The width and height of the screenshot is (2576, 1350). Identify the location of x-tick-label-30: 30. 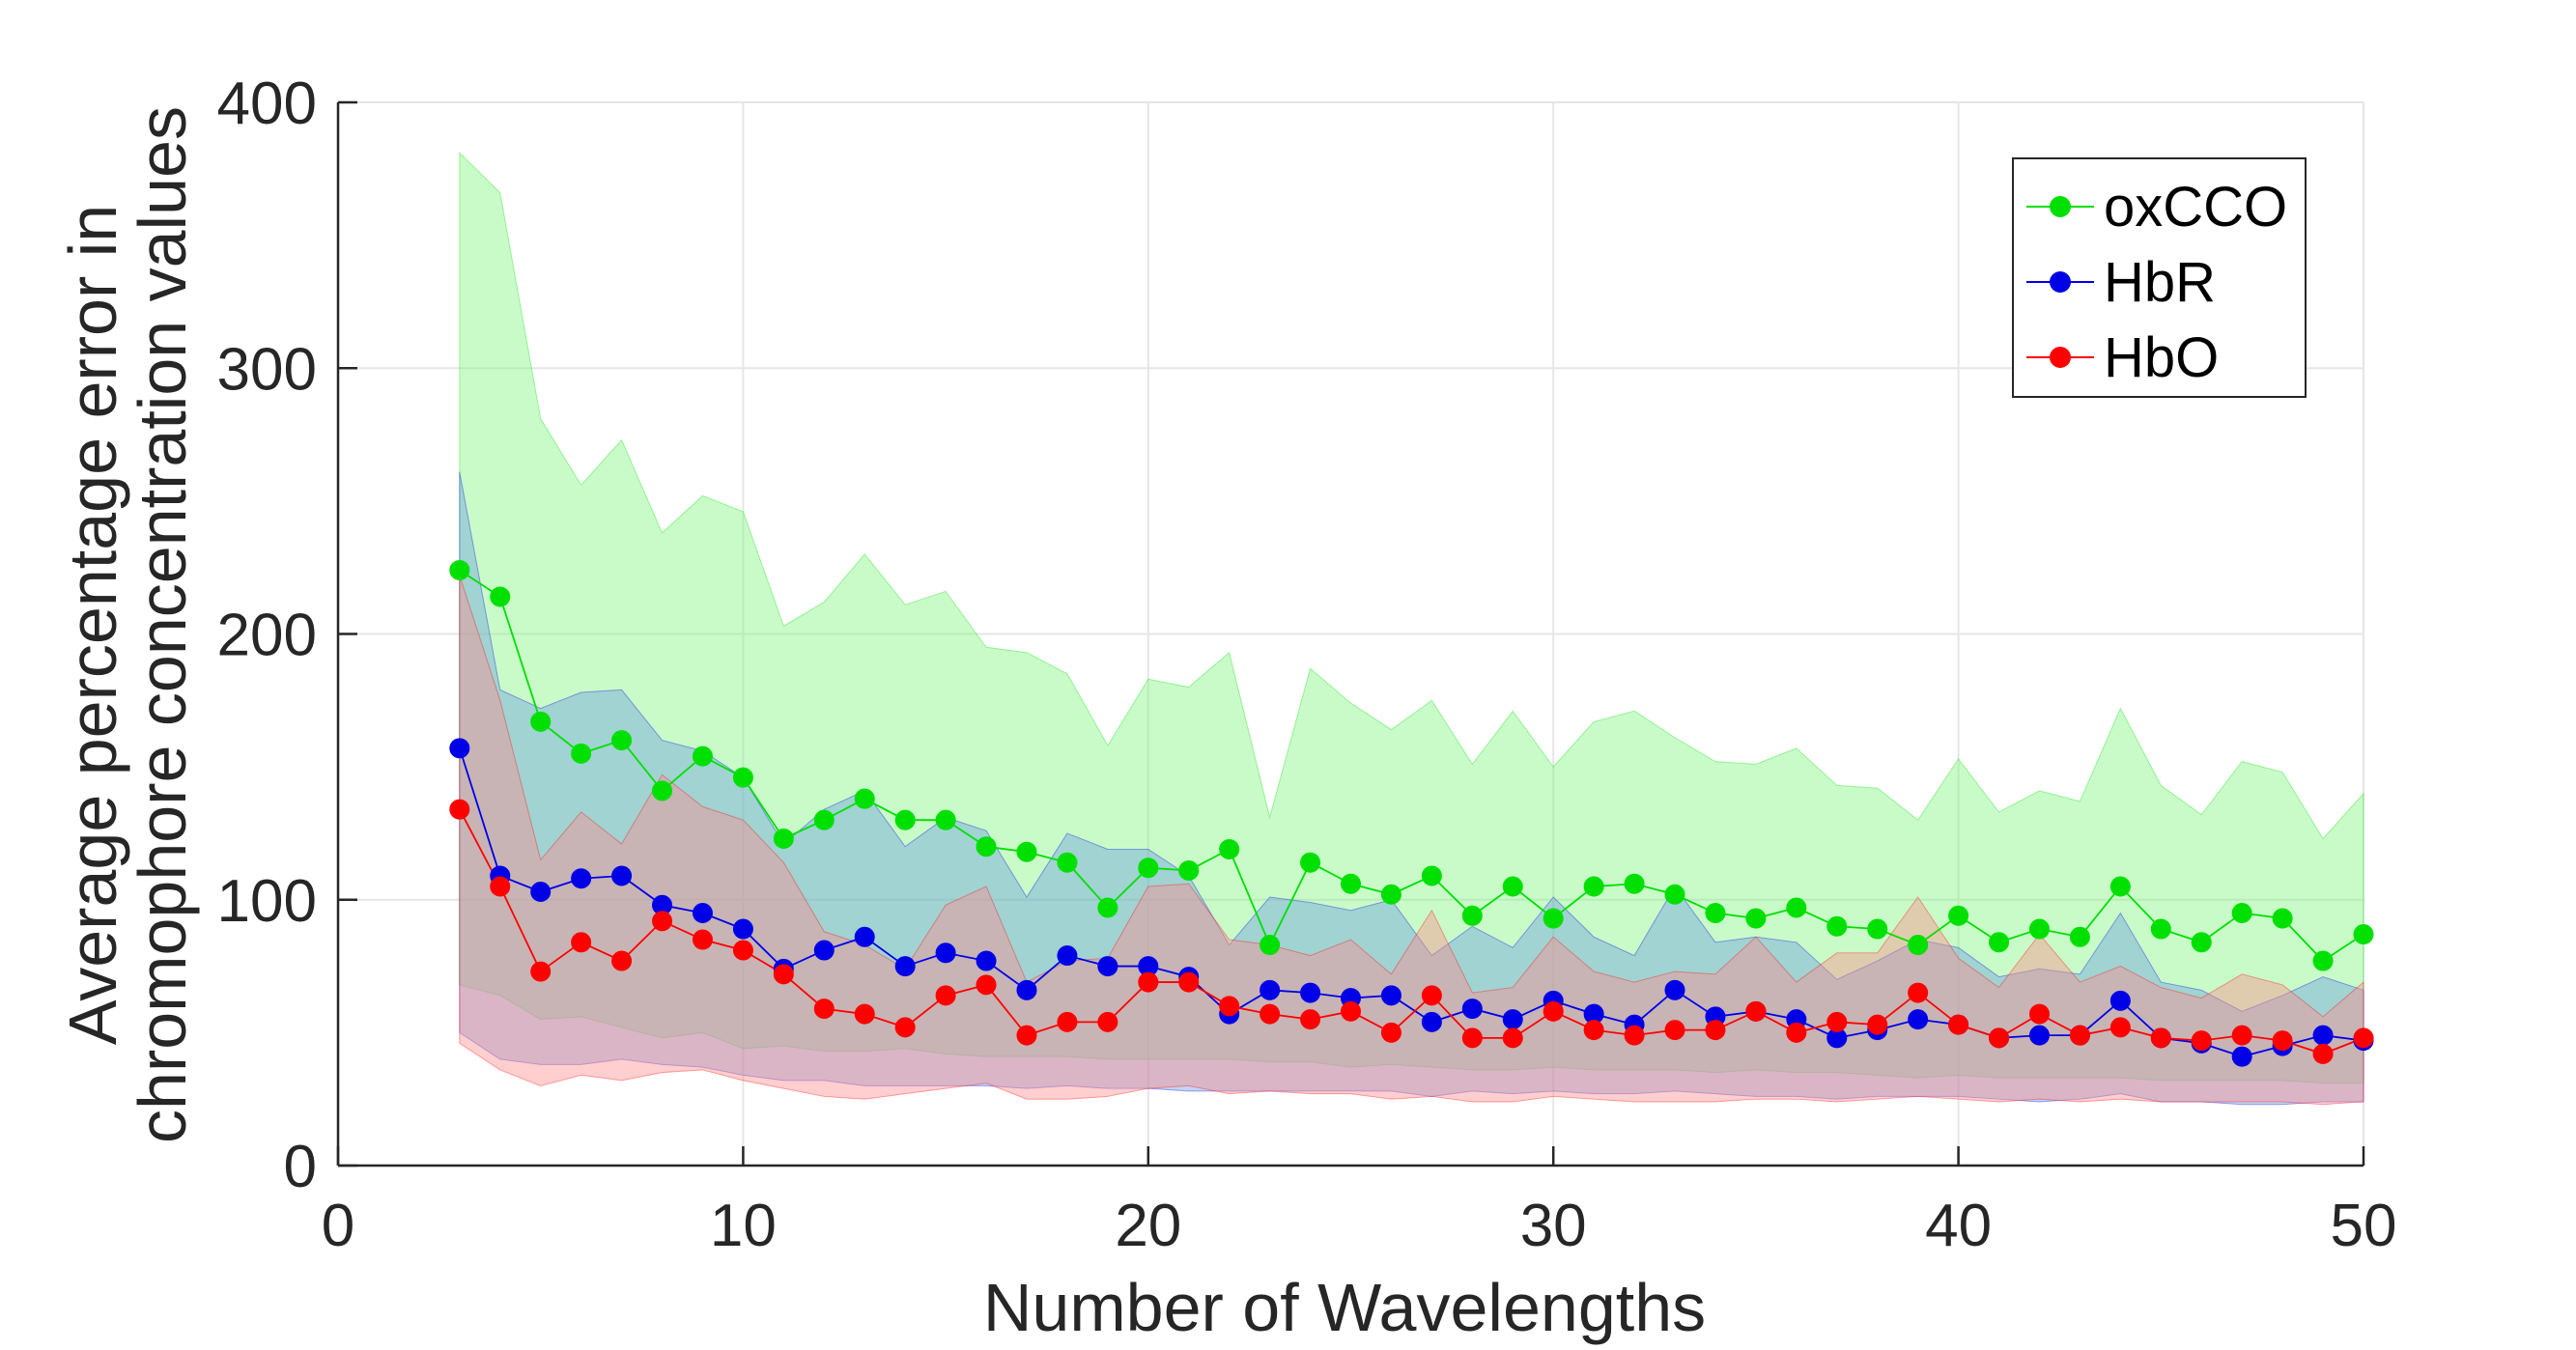
(1553, 1226).